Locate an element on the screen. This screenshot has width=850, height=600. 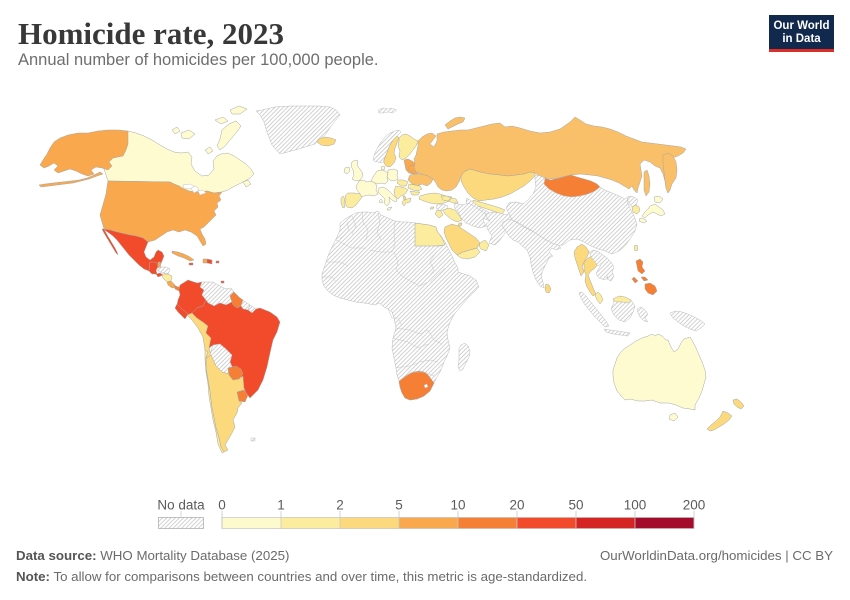
svg-text: 0 is located at coordinates (222, 505).